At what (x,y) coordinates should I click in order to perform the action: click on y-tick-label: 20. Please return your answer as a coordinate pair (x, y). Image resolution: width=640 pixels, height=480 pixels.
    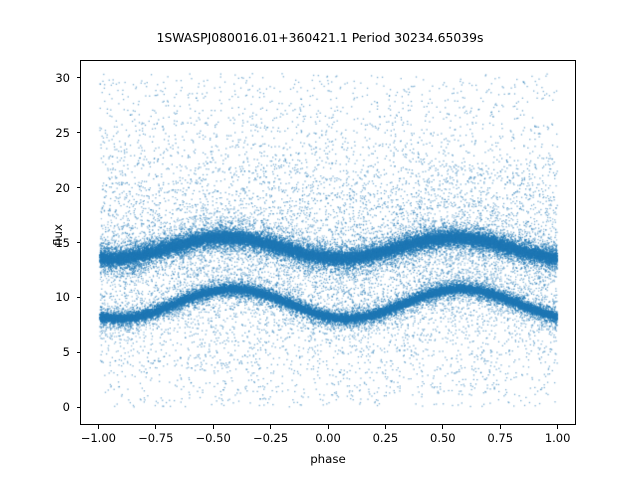
    Looking at the image, I should click on (62, 187).